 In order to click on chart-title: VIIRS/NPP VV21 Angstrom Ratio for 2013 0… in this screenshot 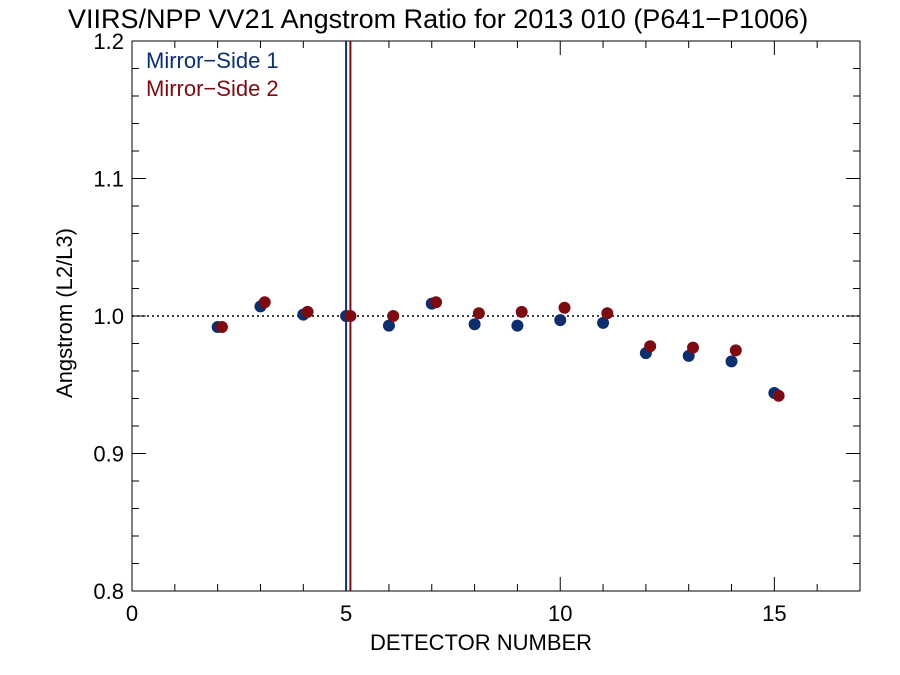, I will do `click(438, 19)`.